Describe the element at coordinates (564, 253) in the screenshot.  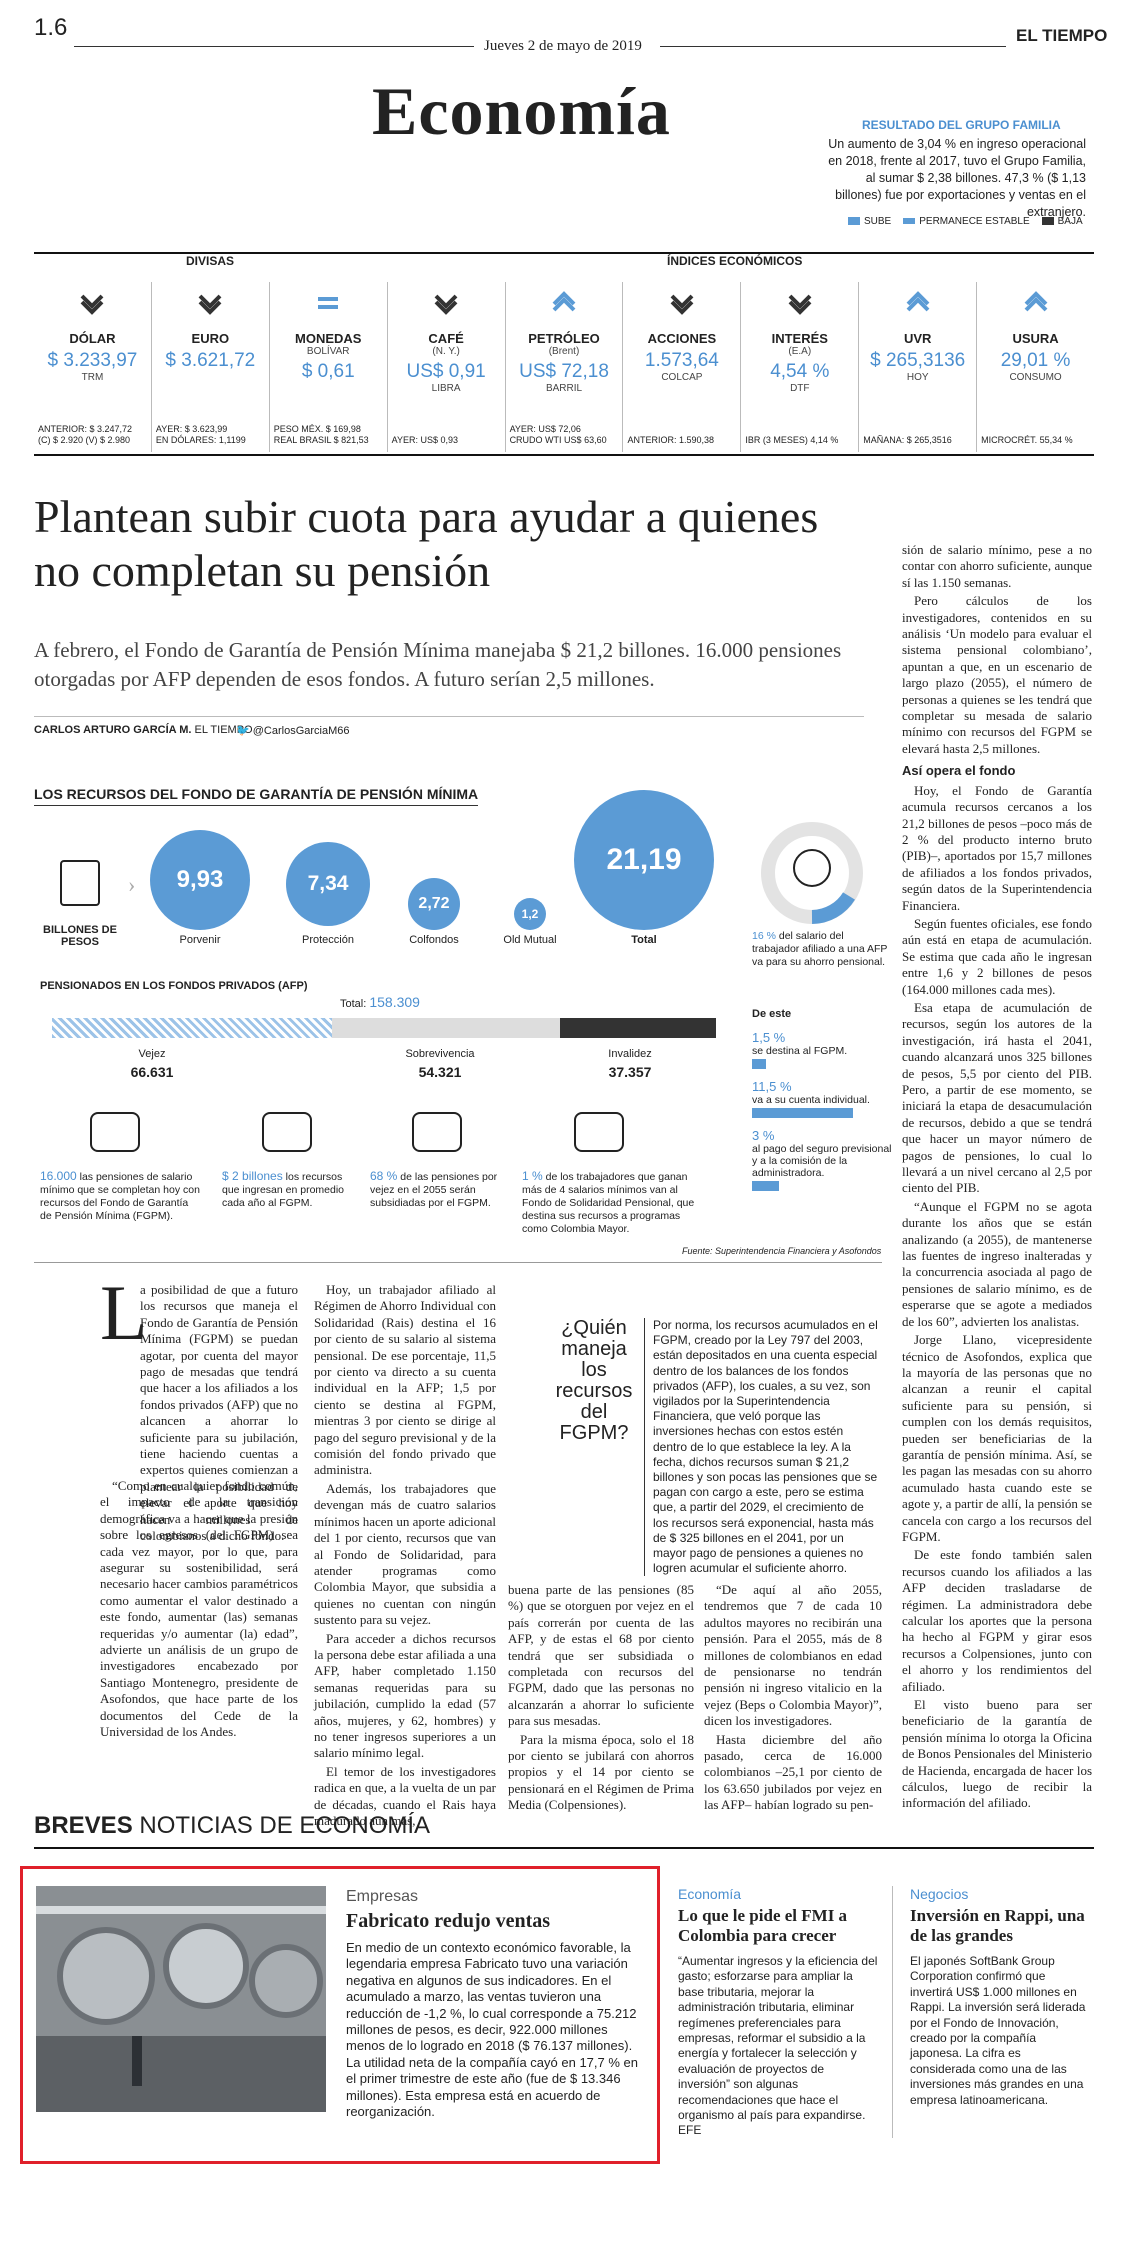
I see `indicators-top-rule` at that location.